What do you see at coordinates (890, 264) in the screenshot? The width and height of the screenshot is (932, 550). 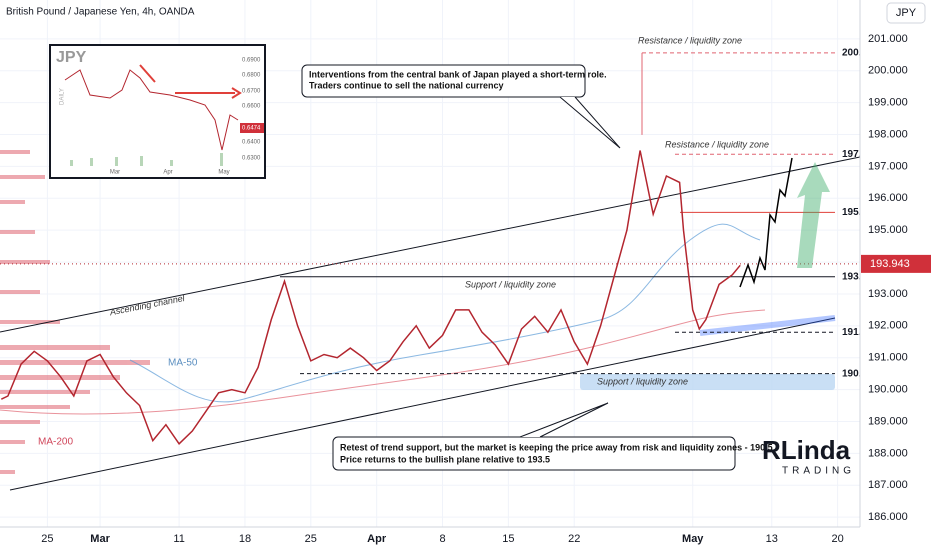 I see `current-price-label: 193.943` at bounding box center [890, 264].